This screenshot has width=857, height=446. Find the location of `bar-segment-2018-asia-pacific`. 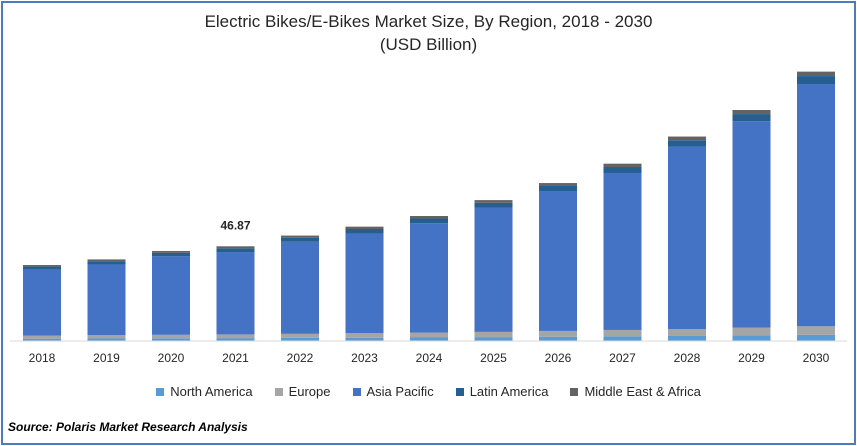

bar-segment-2018-asia-pacific is located at coordinates (42, 302).